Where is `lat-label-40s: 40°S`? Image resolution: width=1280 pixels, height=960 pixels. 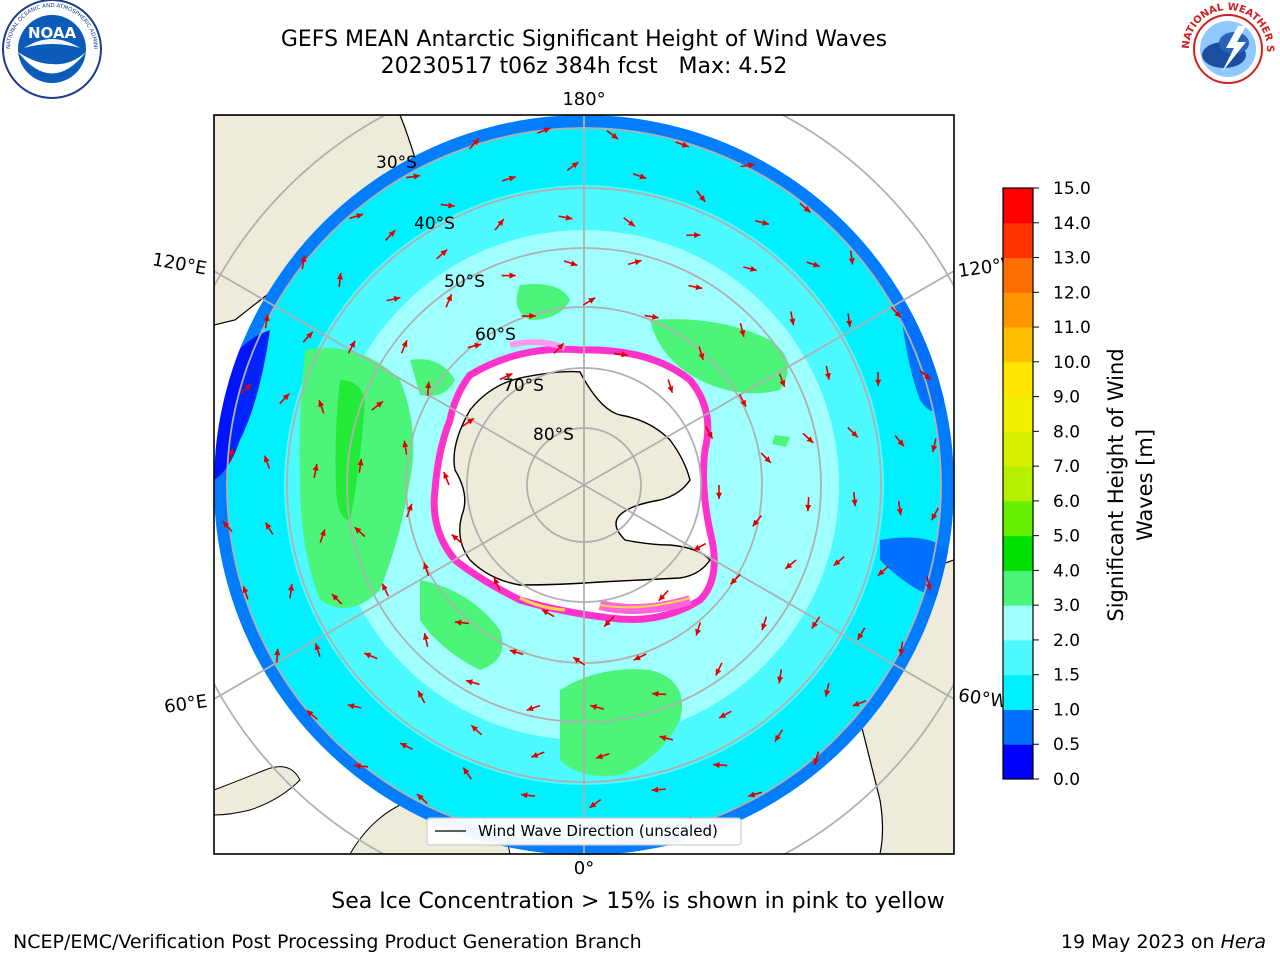
lat-label-40s: 40°S is located at coordinates (434, 224).